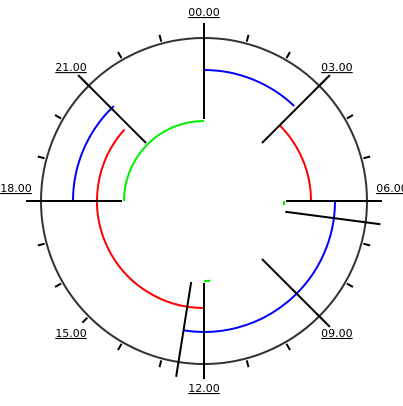 The image size is (403, 406). What do you see at coordinates (204, 12) in the screenshot?
I see `hour-label: 00.00` at bounding box center [204, 12].